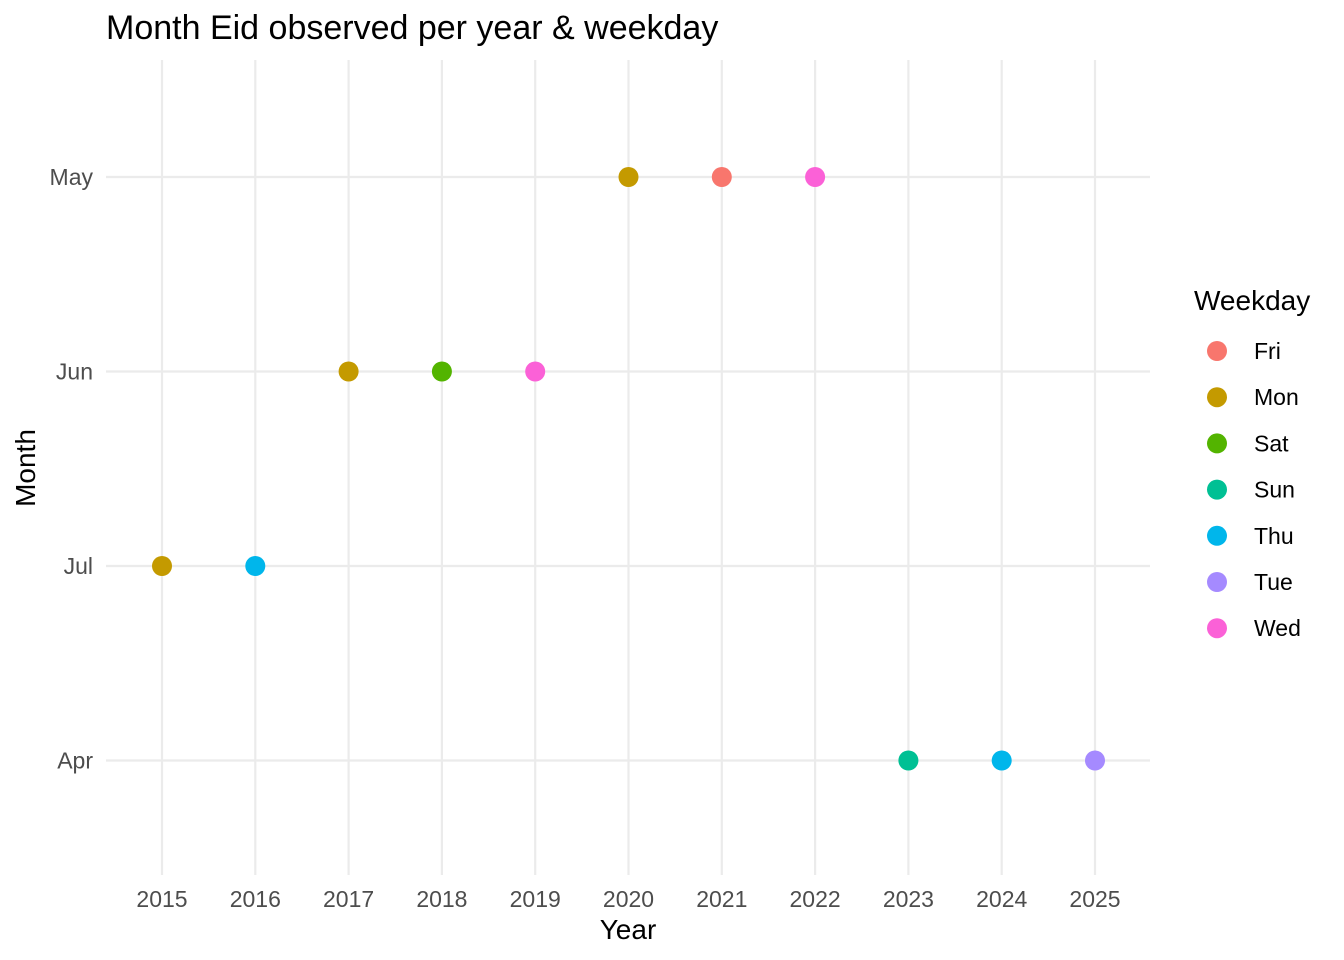  What do you see at coordinates (441, 371) in the screenshot?
I see `point-2018-sat` at bounding box center [441, 371].